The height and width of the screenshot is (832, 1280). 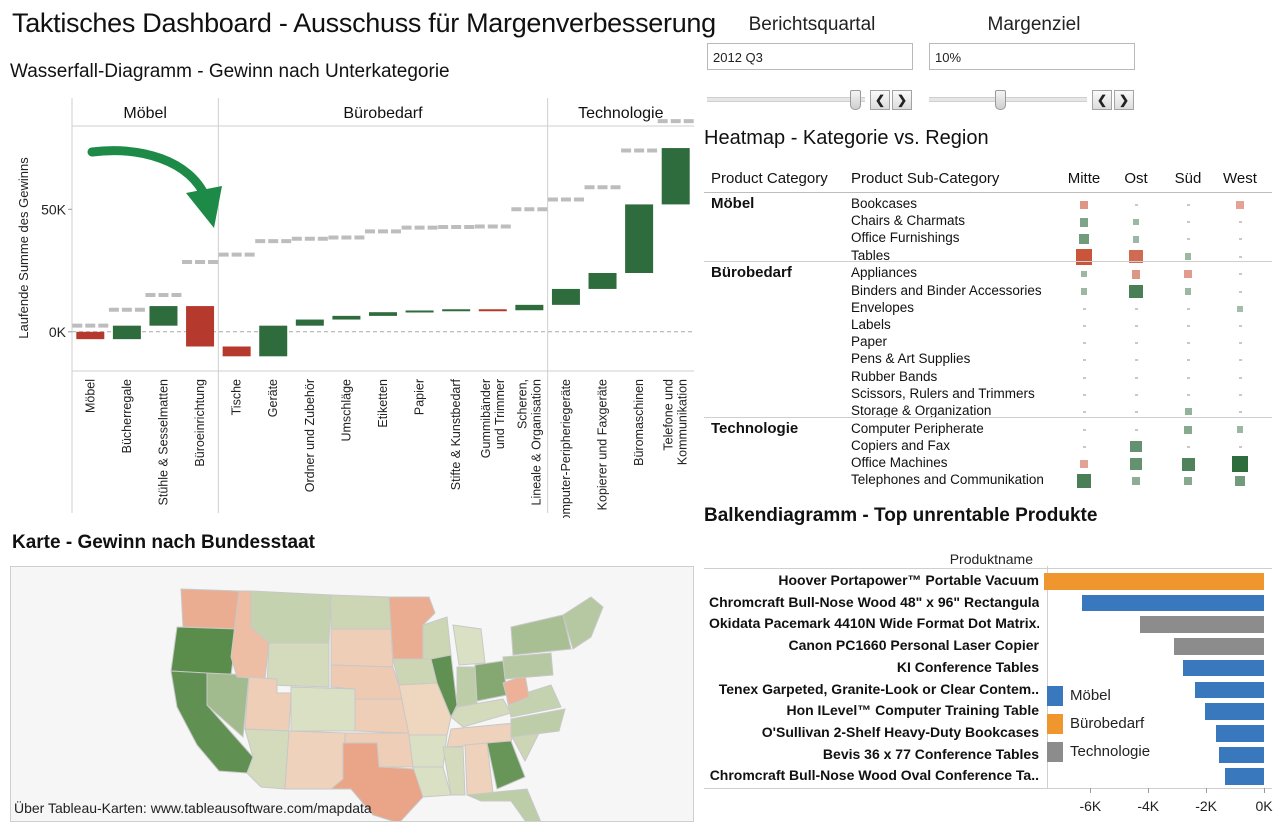 What do you see at coordinates (930, 753) in the screenshot?
I see `barchart-product-label: Bevis 36 x 77 Conference Tables` at bounding box center [930, 753].